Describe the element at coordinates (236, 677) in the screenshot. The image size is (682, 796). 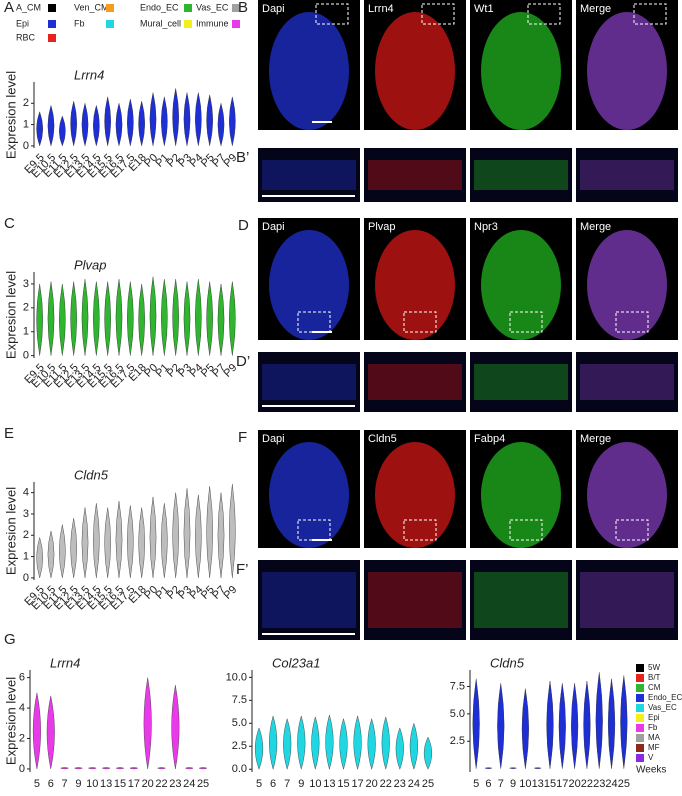
I see `y-tick-label: 10.0` at that location.